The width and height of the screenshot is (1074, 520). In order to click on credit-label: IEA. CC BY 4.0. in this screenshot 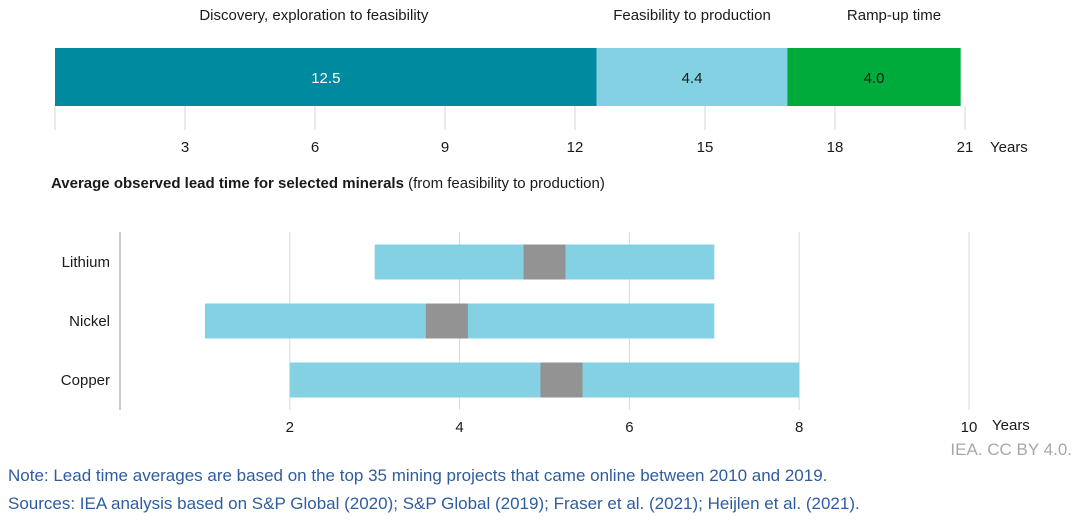, I will do `click(1011, 449)`.